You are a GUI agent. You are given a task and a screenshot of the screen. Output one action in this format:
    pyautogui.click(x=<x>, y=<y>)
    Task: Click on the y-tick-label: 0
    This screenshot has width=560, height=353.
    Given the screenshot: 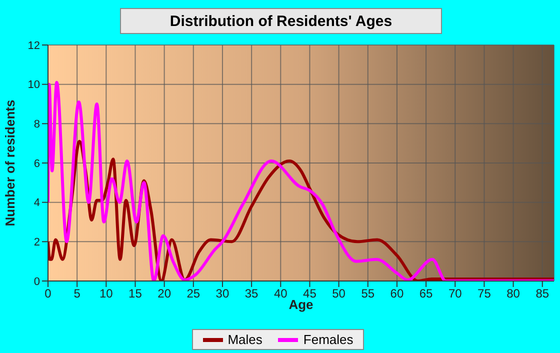 What is the action you would take?
    pyautogui.click(x=37, y=282)
    